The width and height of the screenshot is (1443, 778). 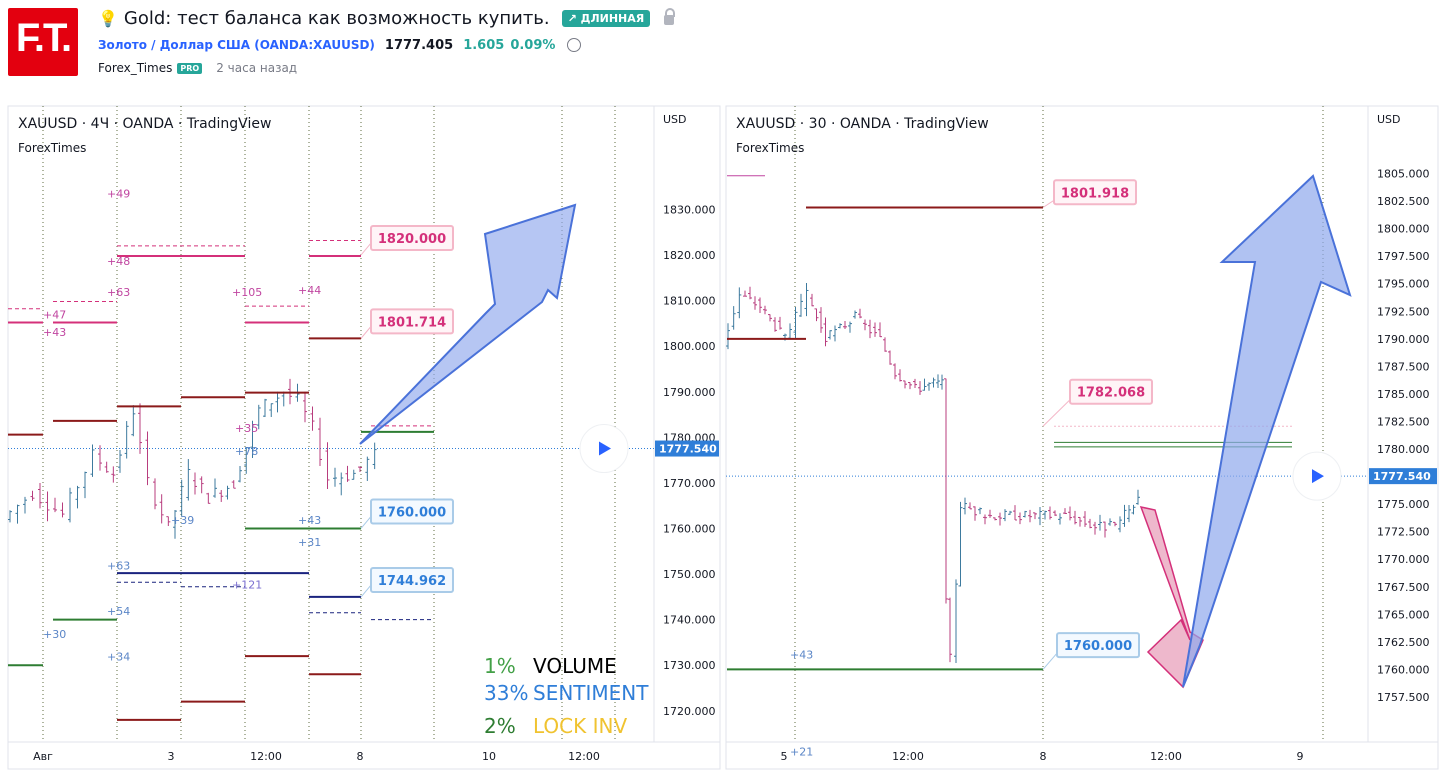 I want to click on stat-percent: 33%, so click(x=506, y=693).